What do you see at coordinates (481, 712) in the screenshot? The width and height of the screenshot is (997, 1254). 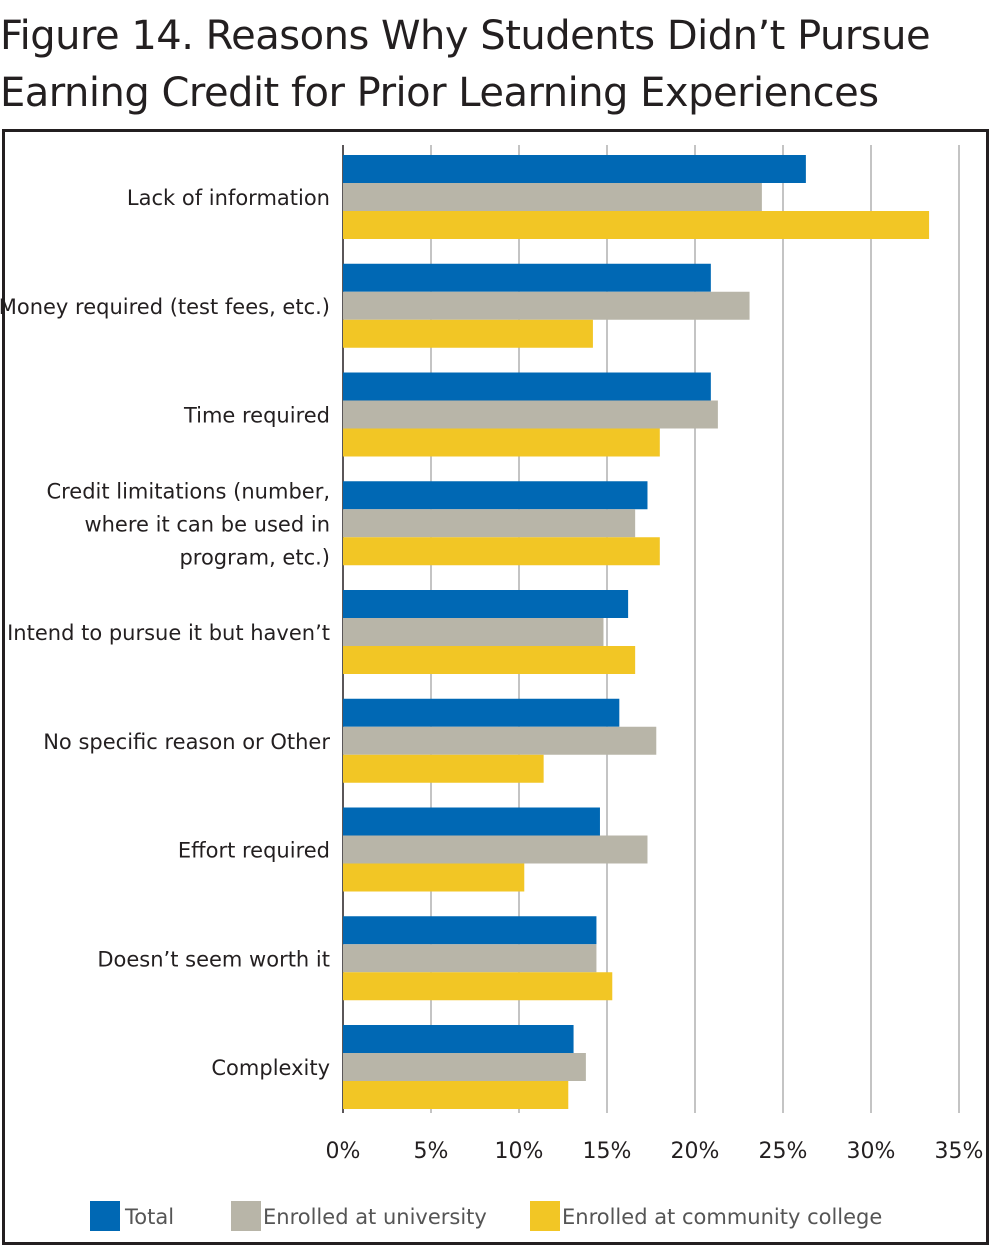 I see `bar-total-no-specific-reason-or-other` at bounding box center [481, 712].